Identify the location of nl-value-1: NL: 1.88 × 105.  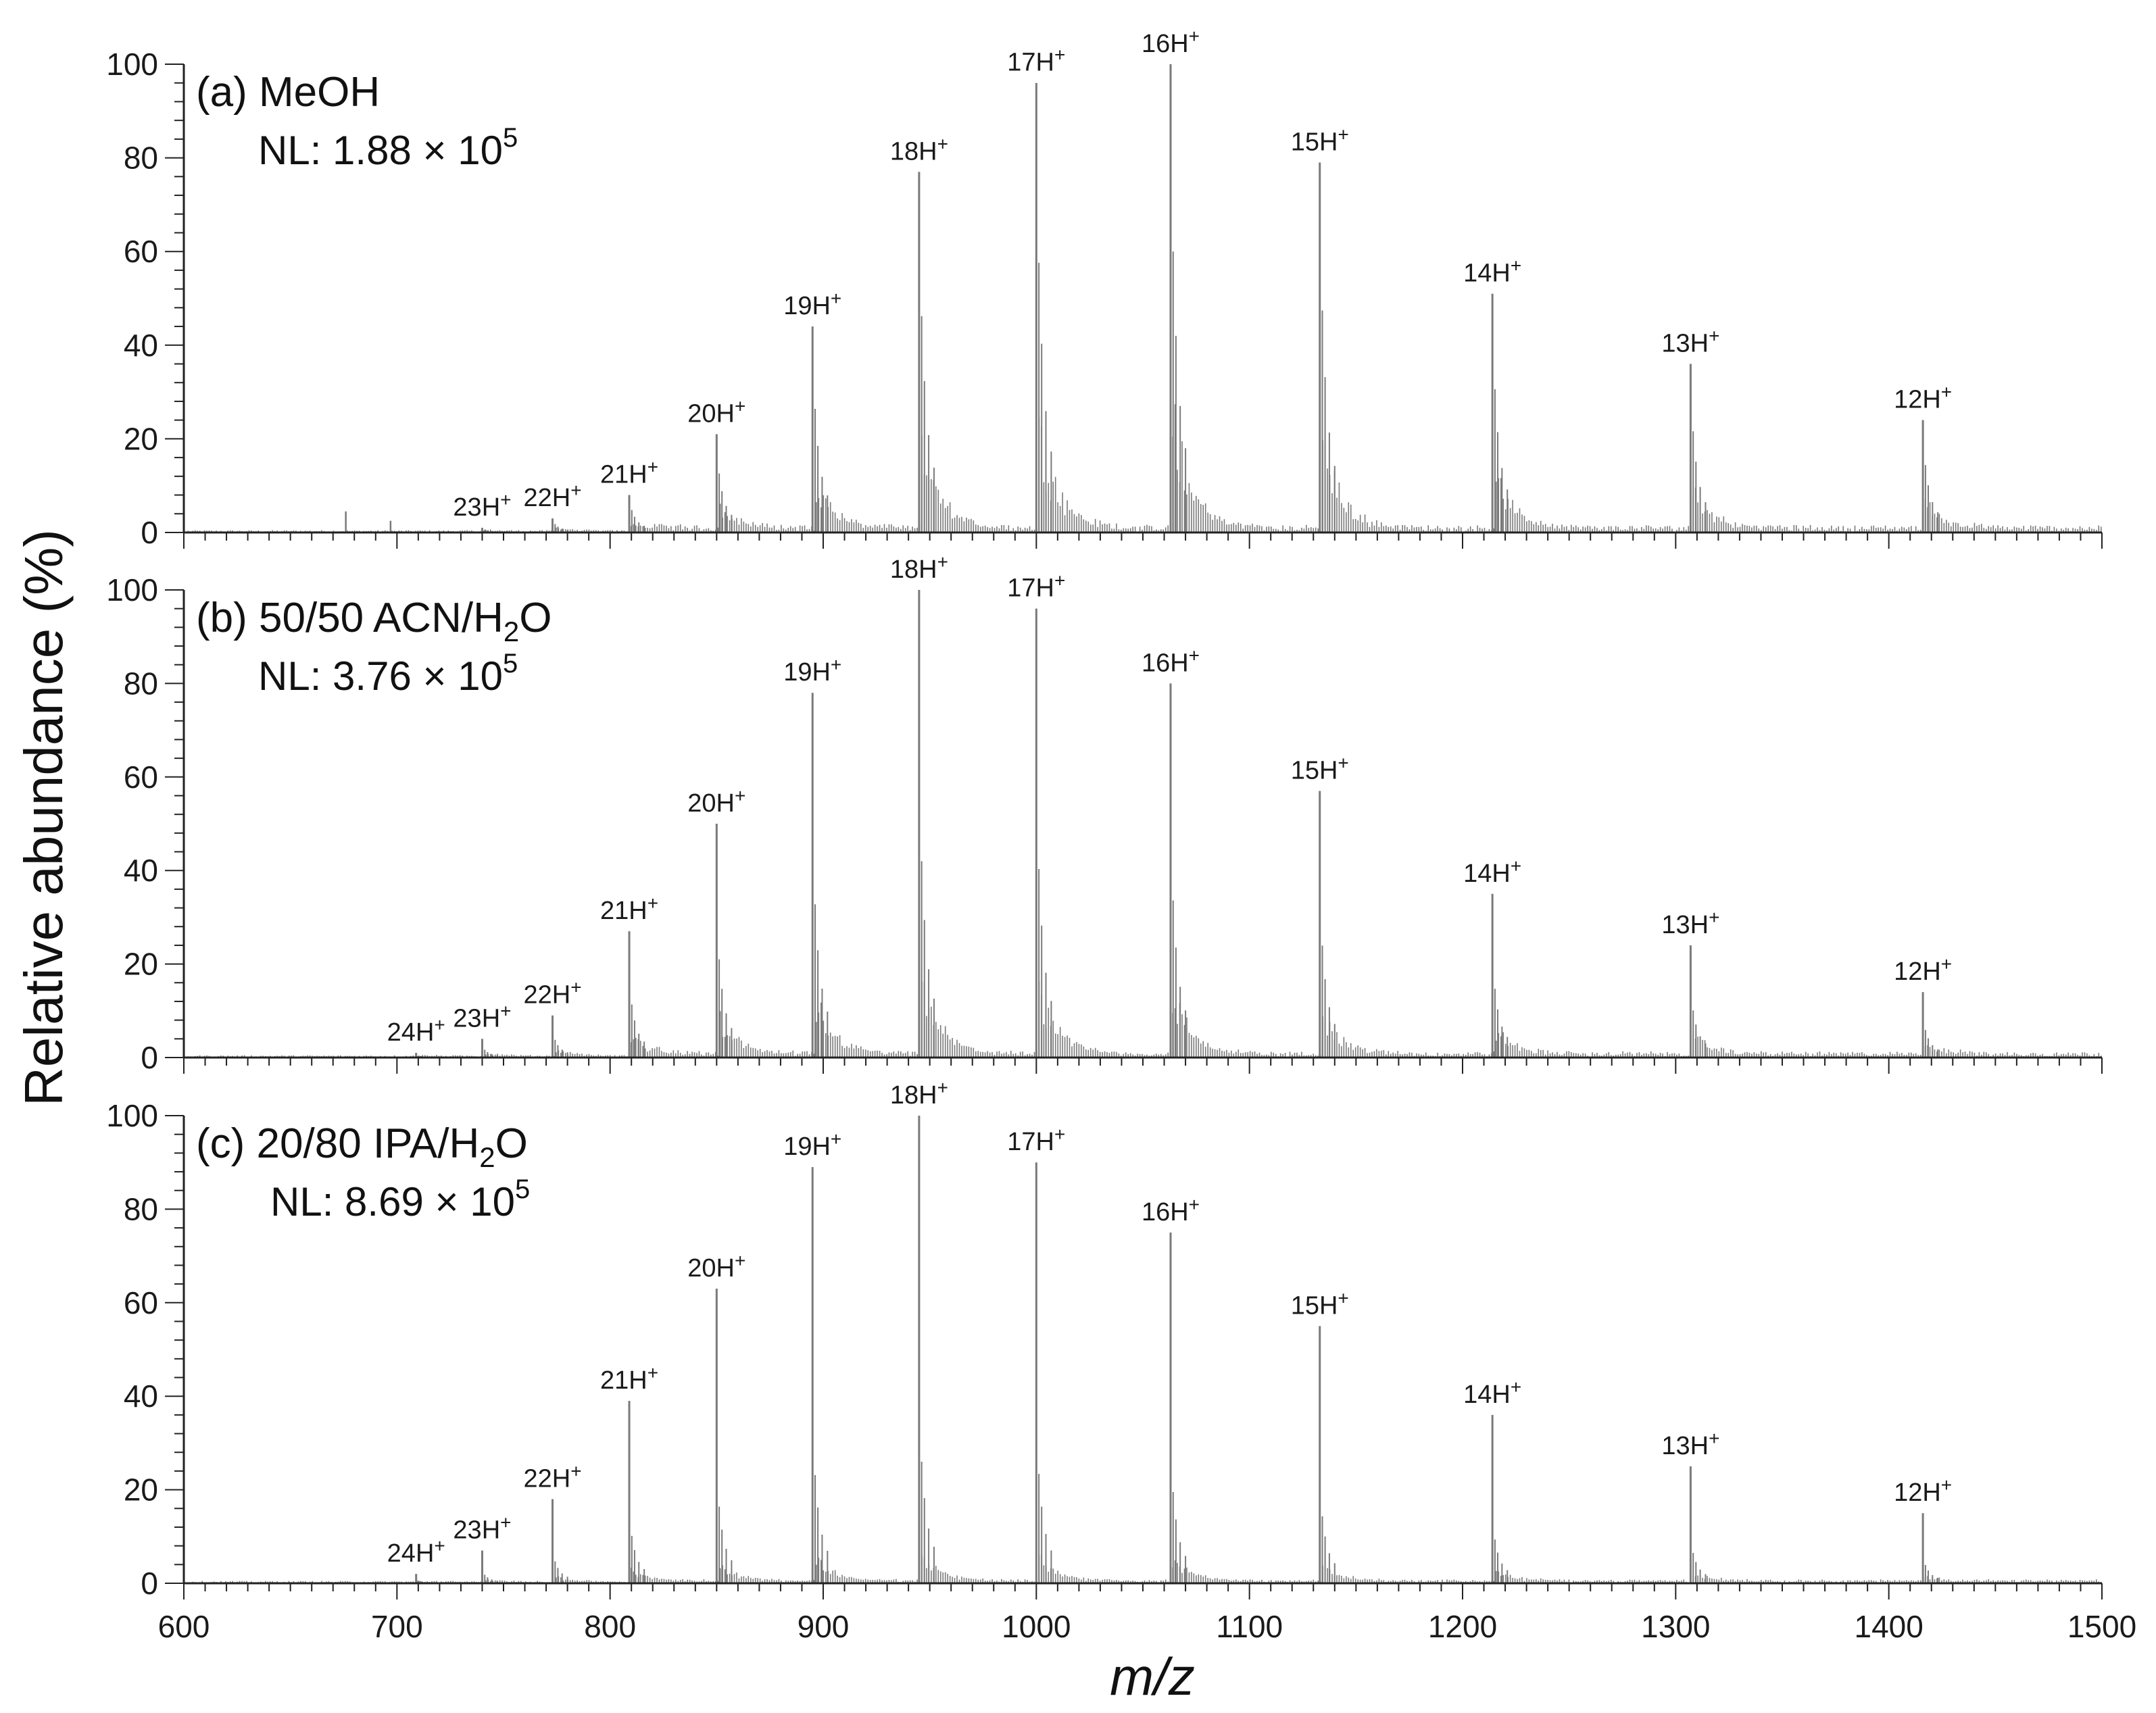
(388, 148).